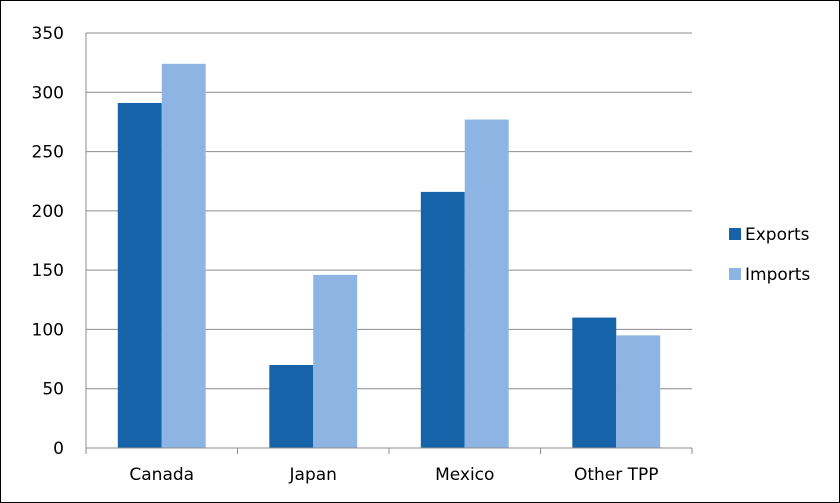 The image size is (840, 503). I want to click on y-tick-label-200: 200, so click(48, 212).